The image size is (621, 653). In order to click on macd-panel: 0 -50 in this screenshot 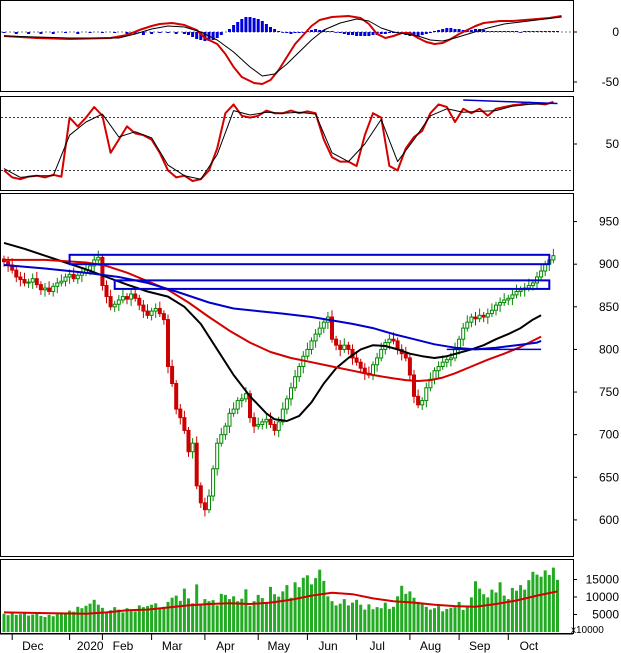, I will do `click(310, 52)`.